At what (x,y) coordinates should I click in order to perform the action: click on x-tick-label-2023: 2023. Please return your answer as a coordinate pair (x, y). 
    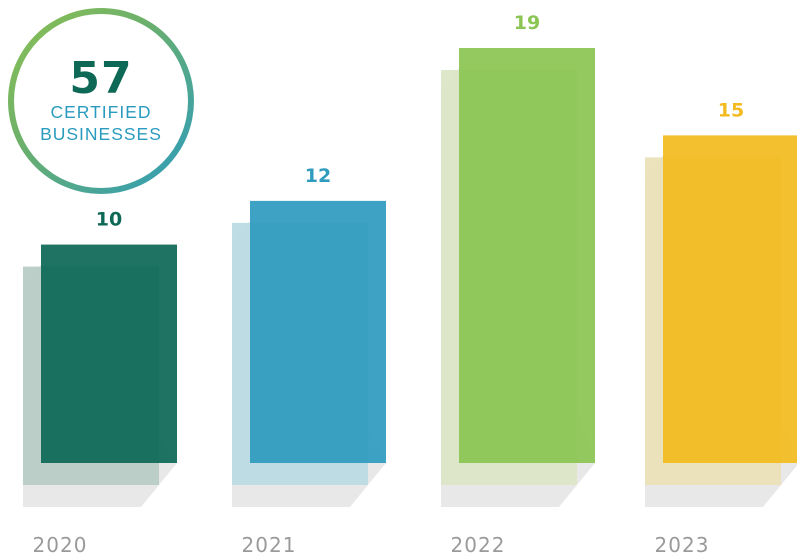
    Looking at the image, I should click on (682, 543).